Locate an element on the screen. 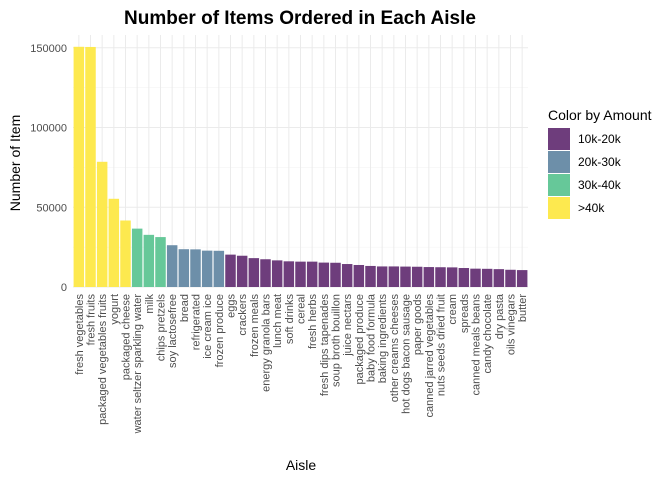 Image resolution: width=672 pixels, height=485 pixels. x-tick-label: soup broth bouillon is located at coordinates (337, 340).